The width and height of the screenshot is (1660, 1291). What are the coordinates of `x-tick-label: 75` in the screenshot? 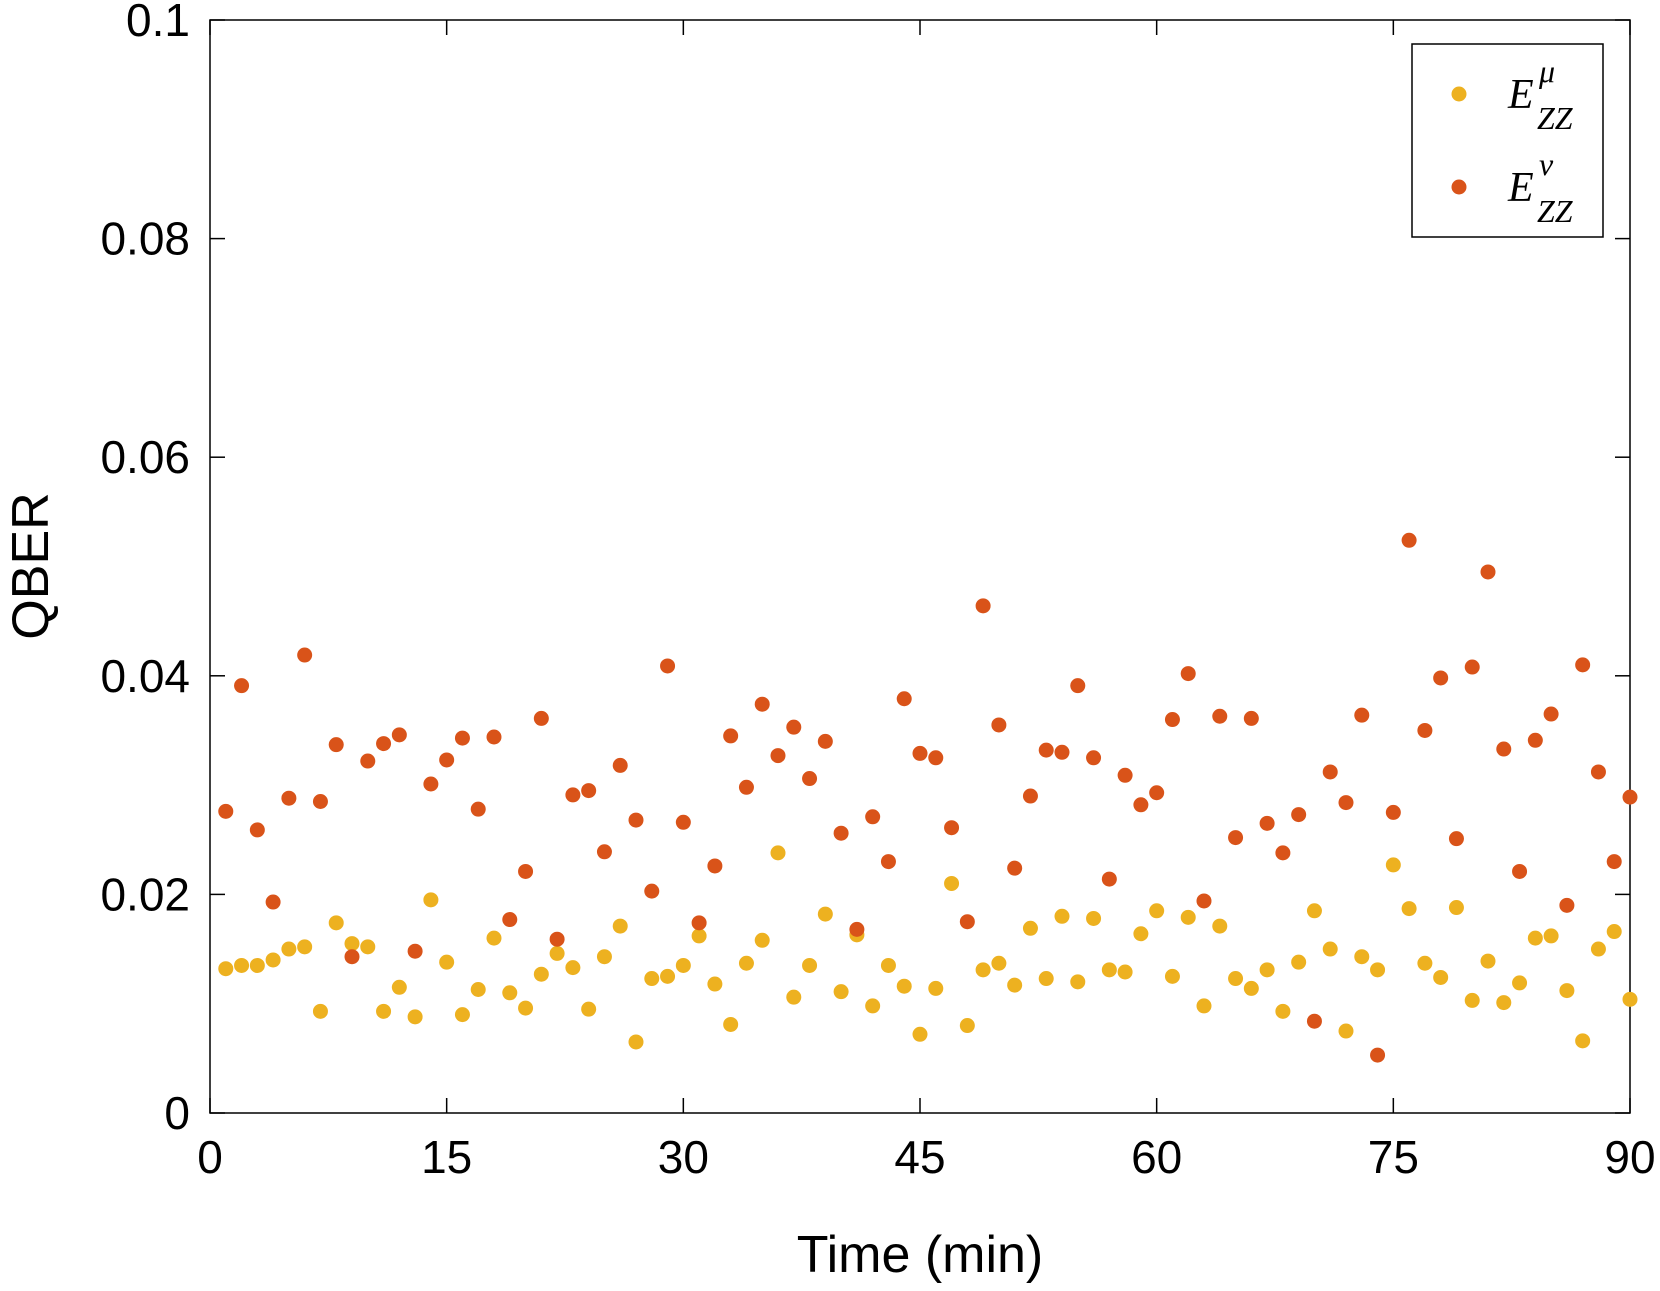 It's located at (1393, 1157).